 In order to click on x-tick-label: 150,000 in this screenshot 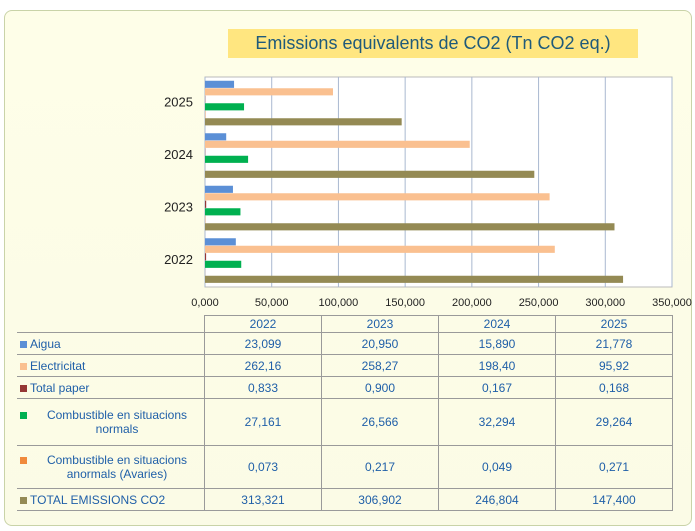, I will do `click(405, 303)`.